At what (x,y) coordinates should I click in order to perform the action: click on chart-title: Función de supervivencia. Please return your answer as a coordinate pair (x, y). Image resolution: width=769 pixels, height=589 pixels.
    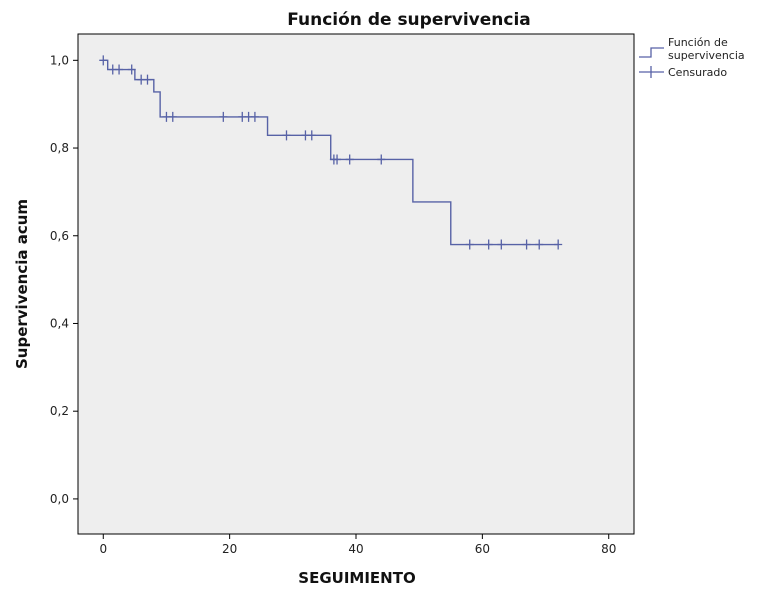
    Looking at the image, I should click on (409, 20).